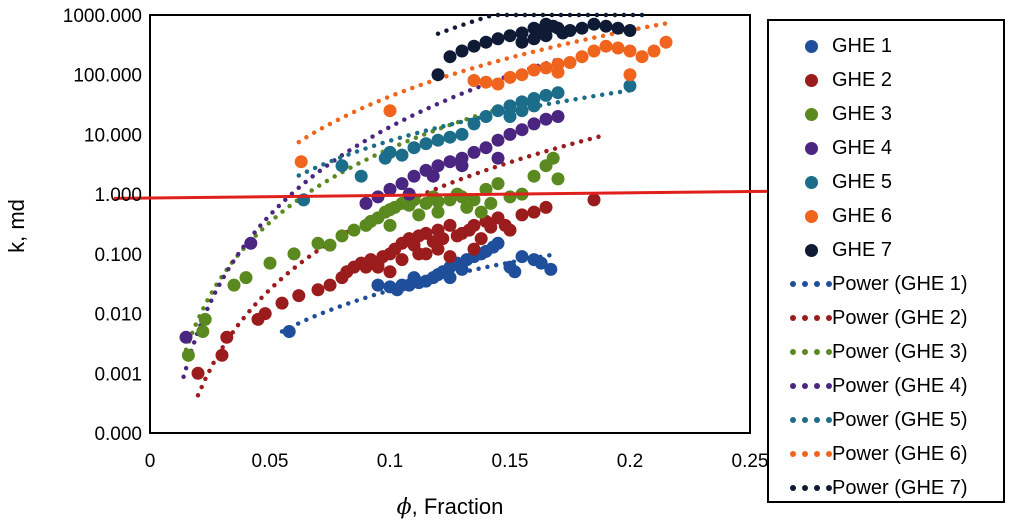 The width and height of the screenshot is (1015, 523). Describe the element at coordinates (16, 226) in the screenshot. I see `y-axis-title: k, md` at that location.